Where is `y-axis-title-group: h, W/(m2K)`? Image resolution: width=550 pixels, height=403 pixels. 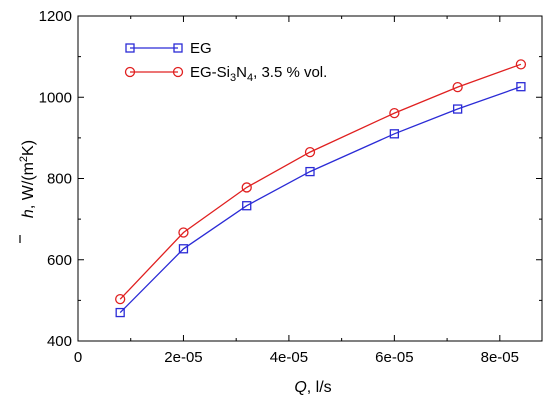 y-axis-title-group: h, W/(m2K) is located at coordinates (27, 191).